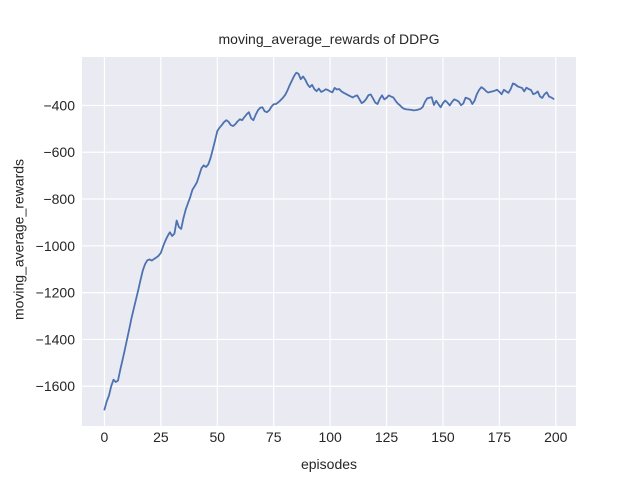 This screenshot has height=480, width=640. Describe the element at coordinates (556, 437) in the screenshot. I see `x-tick-label: 200` at that location.